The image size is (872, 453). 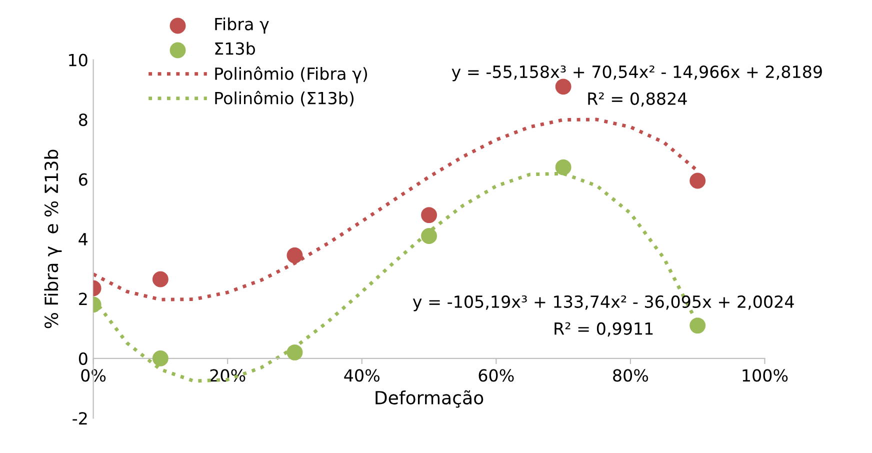 I want to click on legend-label: Σ13b, so click(x=235, y=48).